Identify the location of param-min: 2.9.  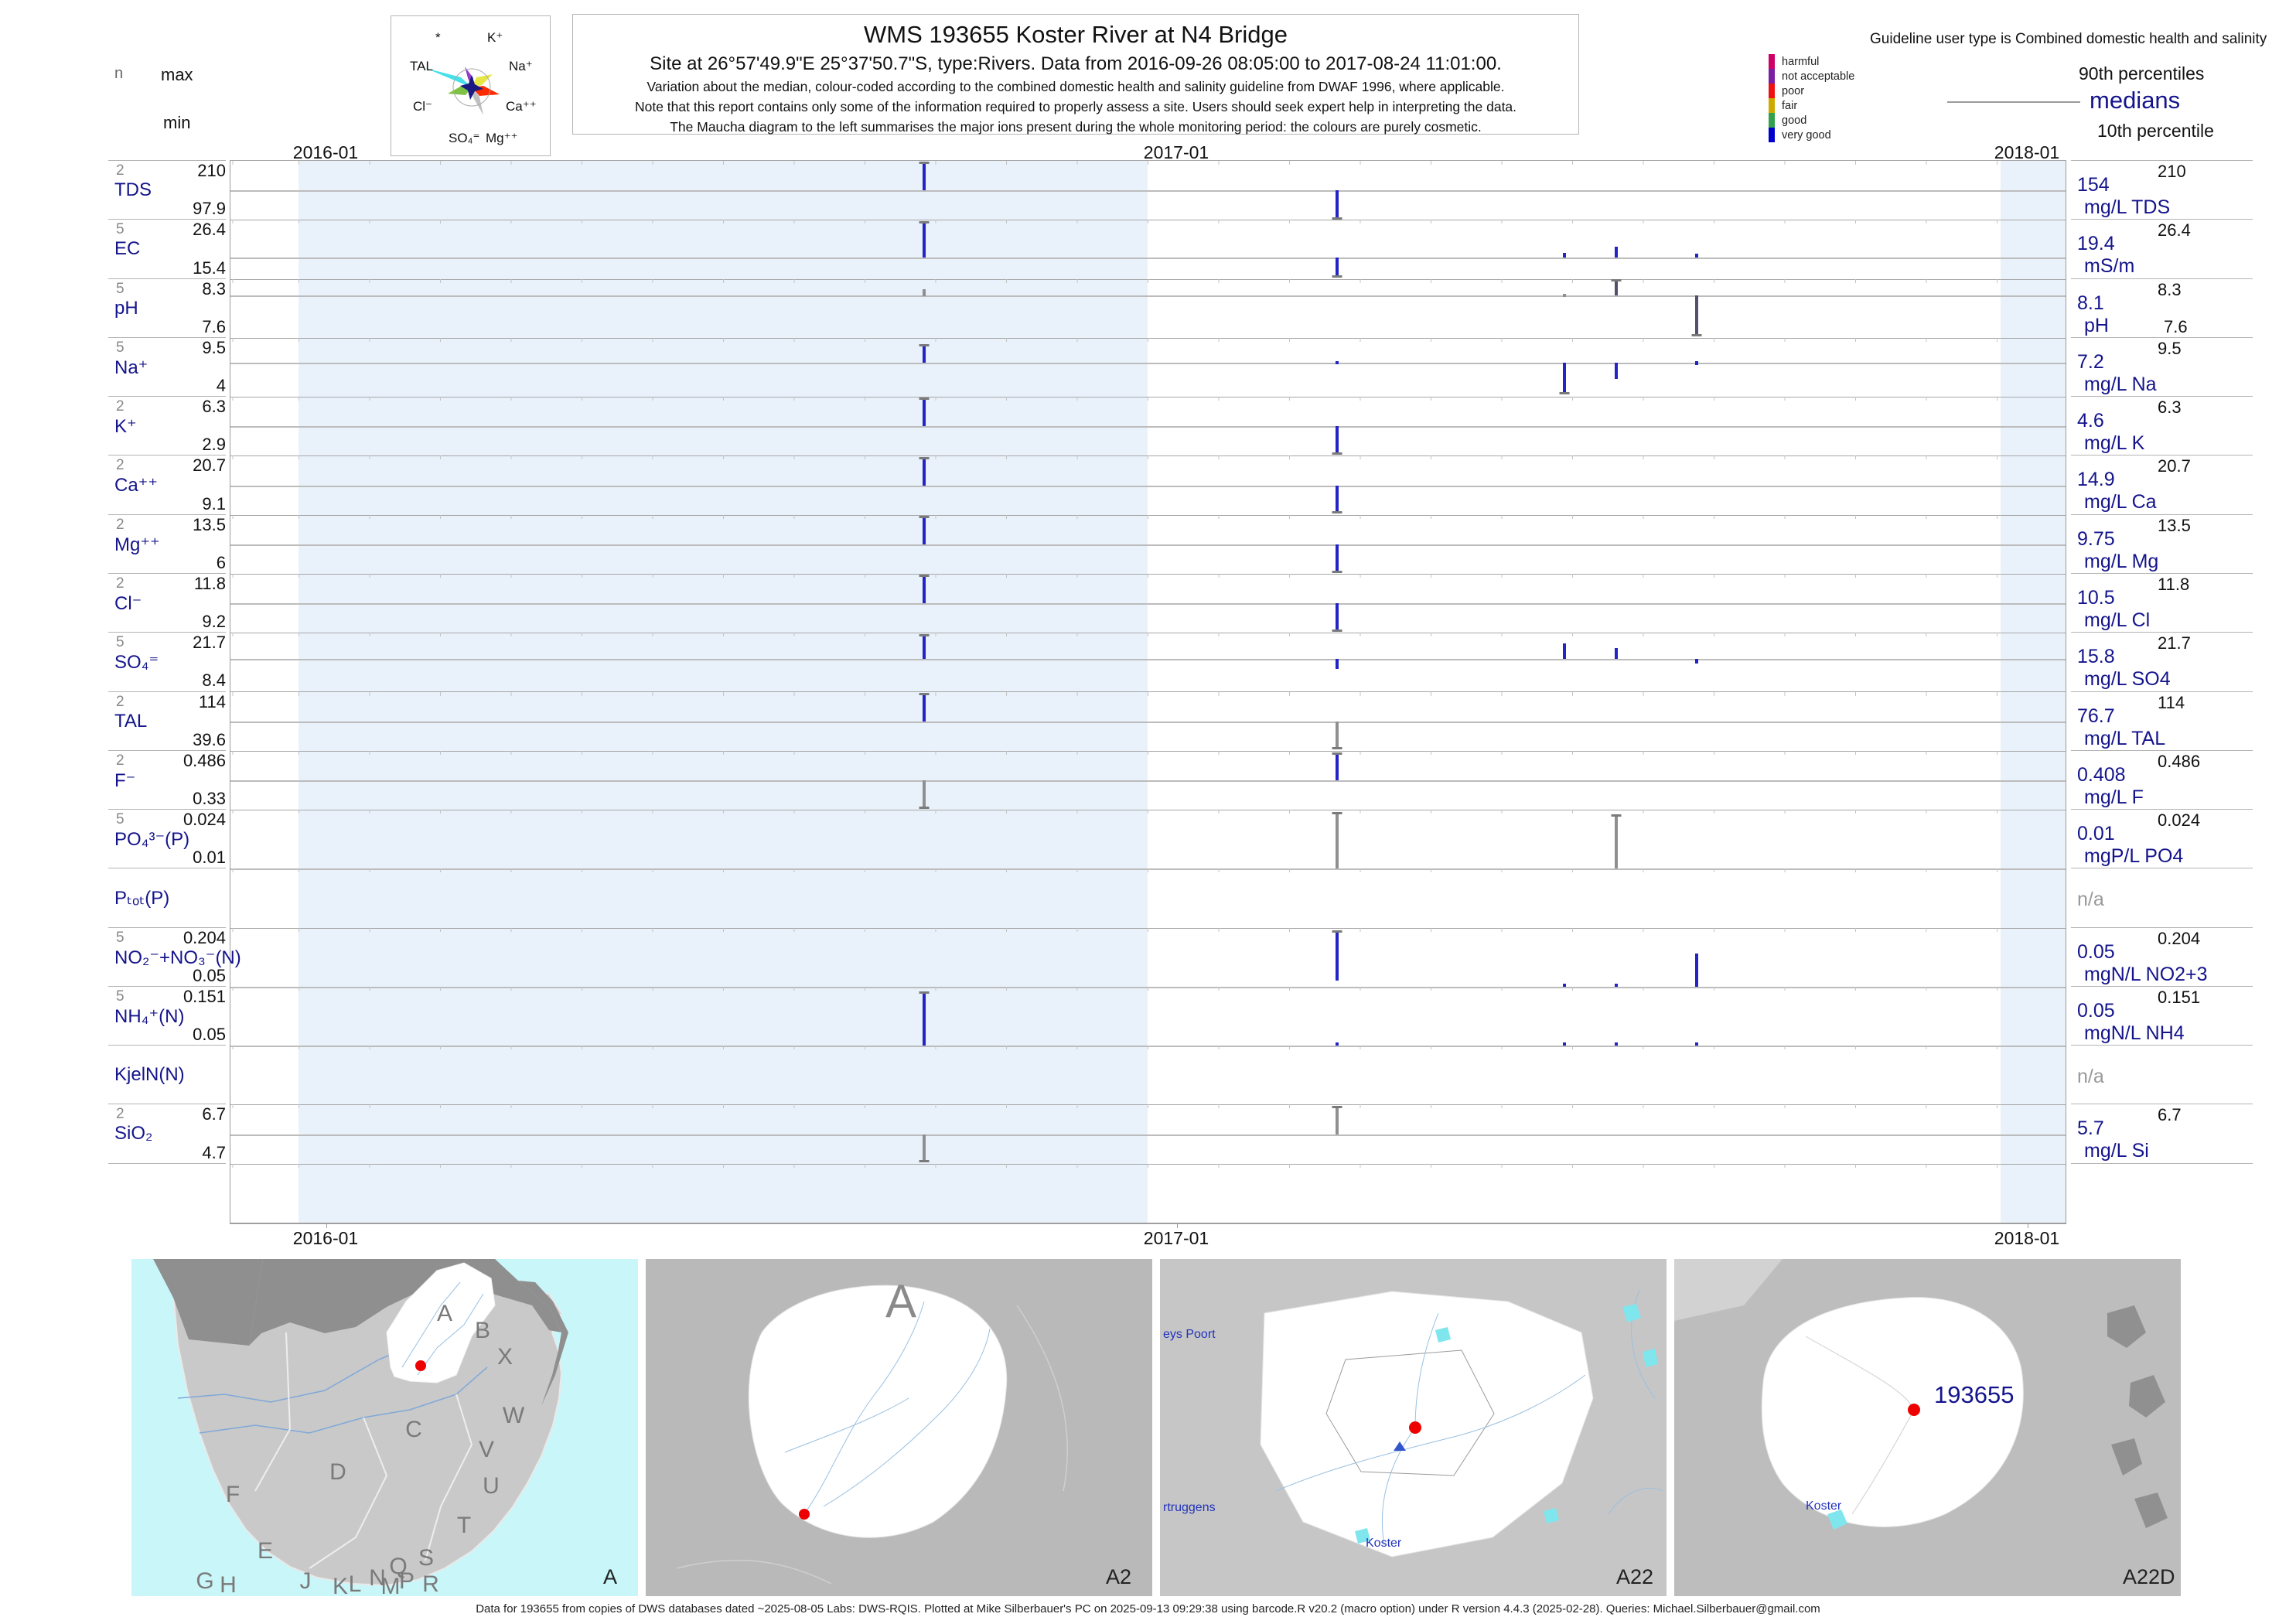
(214, 445).